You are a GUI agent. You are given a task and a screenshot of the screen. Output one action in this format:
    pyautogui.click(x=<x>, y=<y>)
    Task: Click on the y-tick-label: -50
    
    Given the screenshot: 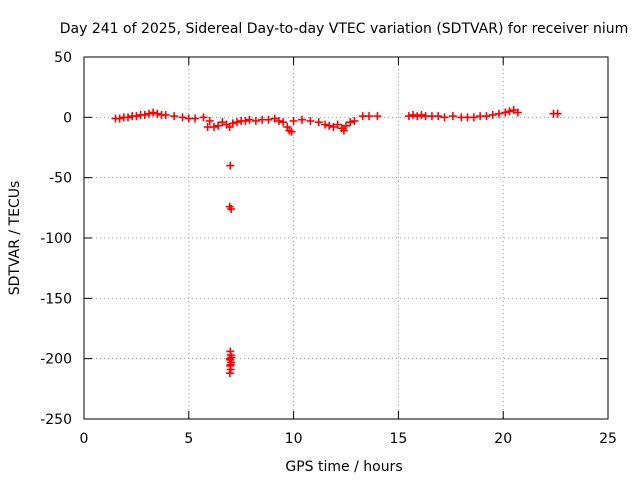 What is the action you would take?
    pyautogui.click(x=60, y=179)
    